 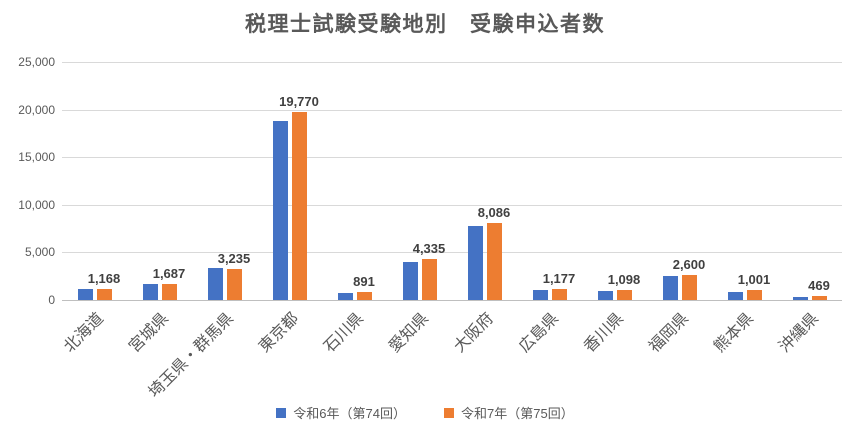 I want to click on data-label: 19,770, so click(x=299, y=101).